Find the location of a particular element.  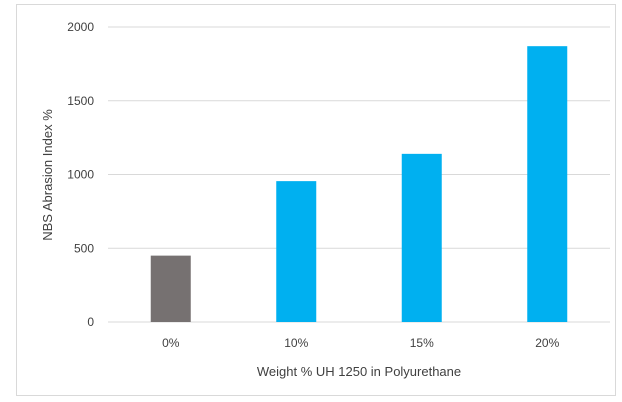

x-axis-title: Weight % UH 1250 in Polyurethane is located at coordinates (359, 371).